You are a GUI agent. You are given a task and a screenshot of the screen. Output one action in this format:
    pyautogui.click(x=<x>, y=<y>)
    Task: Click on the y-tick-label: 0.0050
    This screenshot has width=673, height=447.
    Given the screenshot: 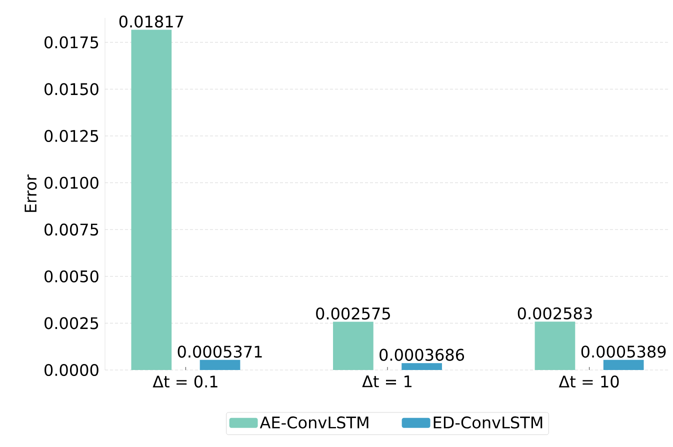 What is the action you would take?
    pyautogui.click(x=71, y=276)
    